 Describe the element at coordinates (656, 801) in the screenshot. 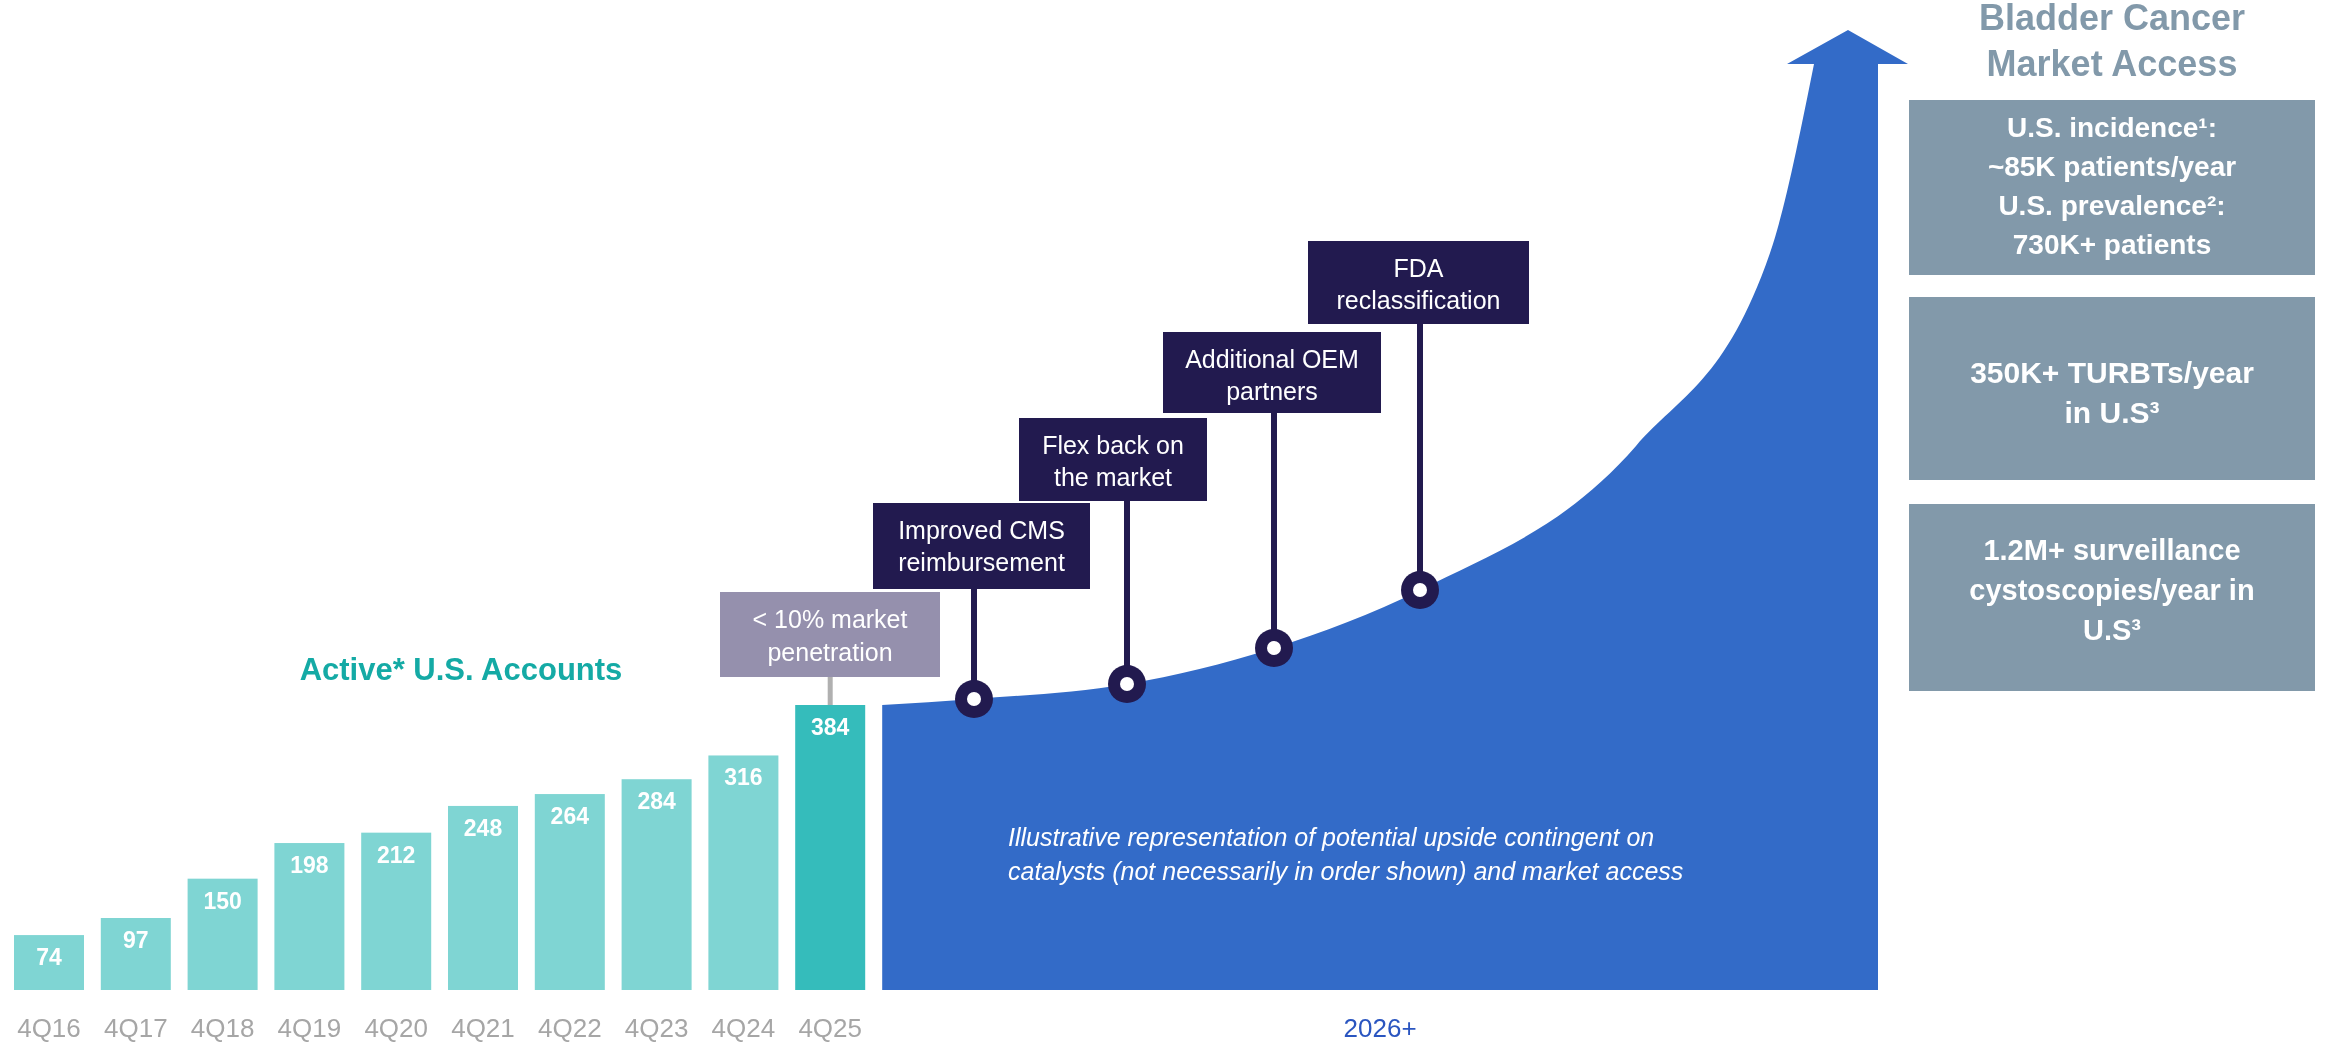

I see `data-label: 284` at that location.